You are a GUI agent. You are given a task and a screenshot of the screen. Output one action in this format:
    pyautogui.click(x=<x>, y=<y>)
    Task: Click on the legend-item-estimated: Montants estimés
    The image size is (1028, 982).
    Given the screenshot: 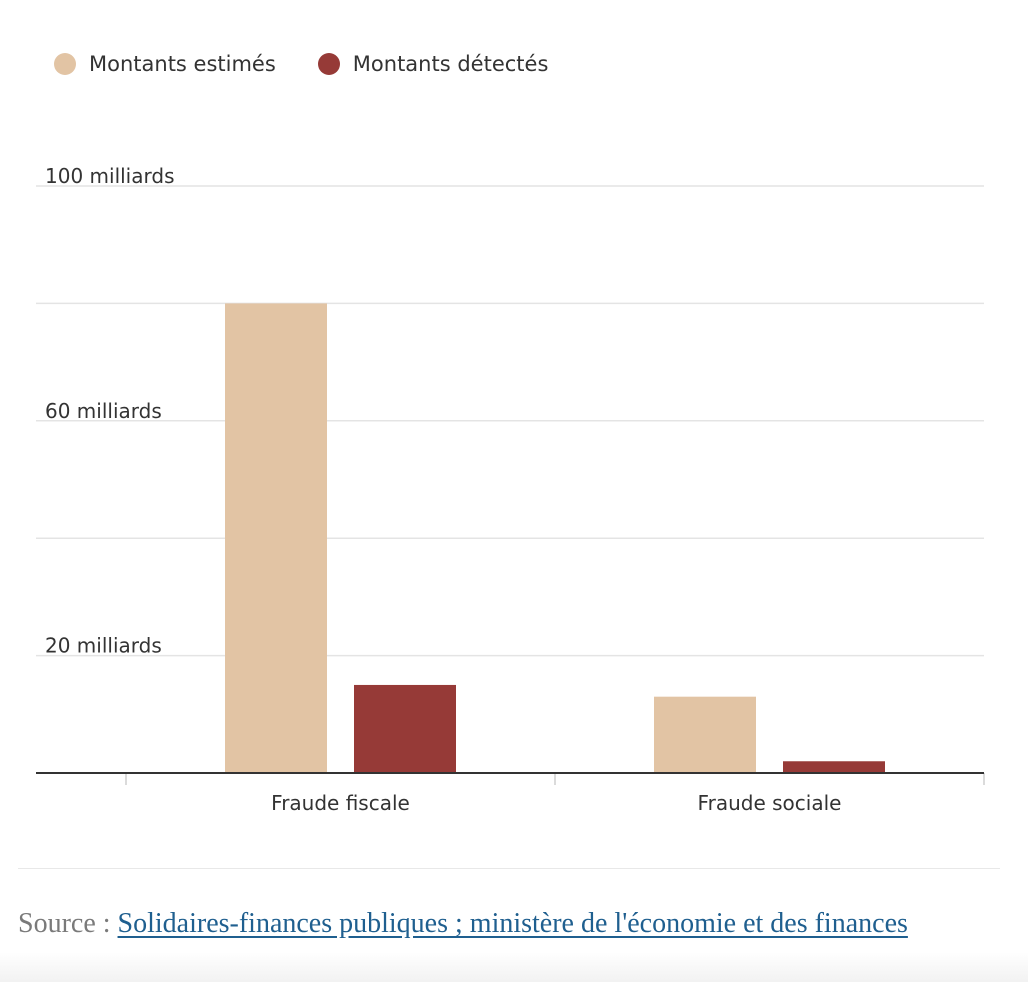 What is the action you would take?
    pyautogui.click(x=165, y=64)
    